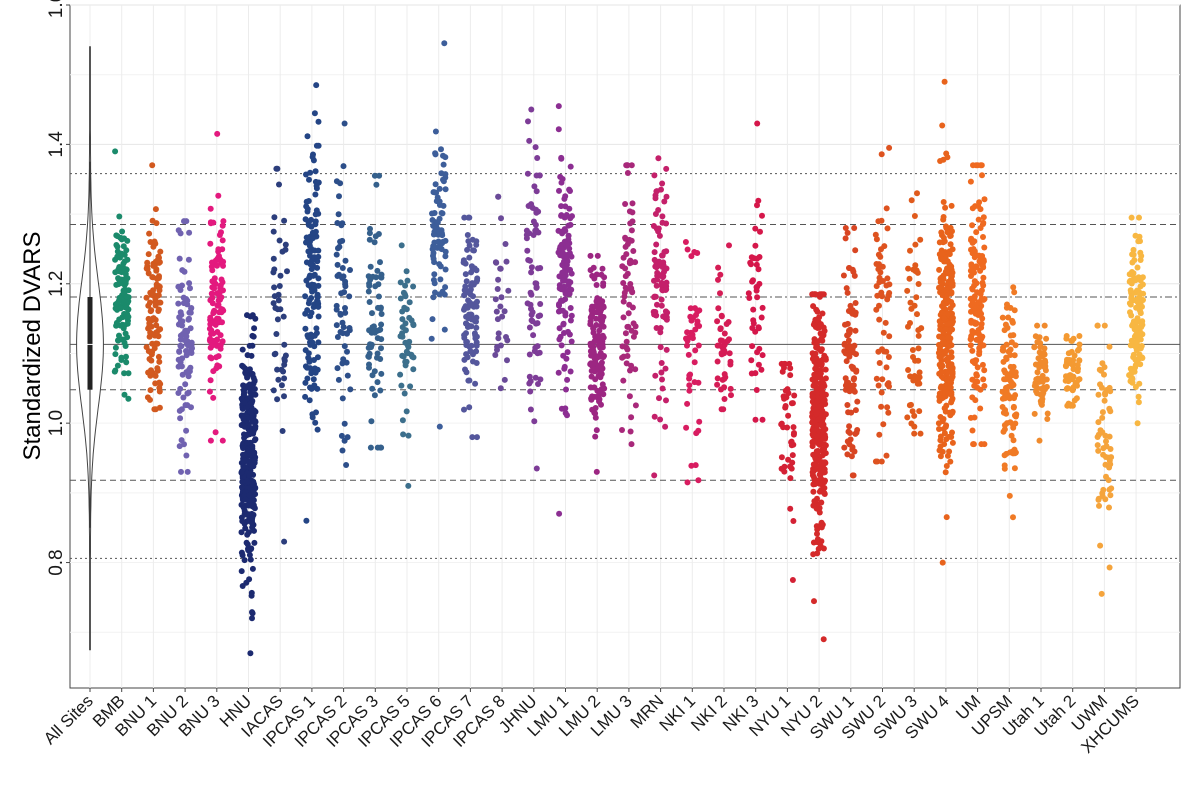 Image resolution: width=1200 pixels, height=800 pixels. Describe the element at coordinates (56, 562) in the screenshot. I see `y-tick-label: 0.8` at that location.